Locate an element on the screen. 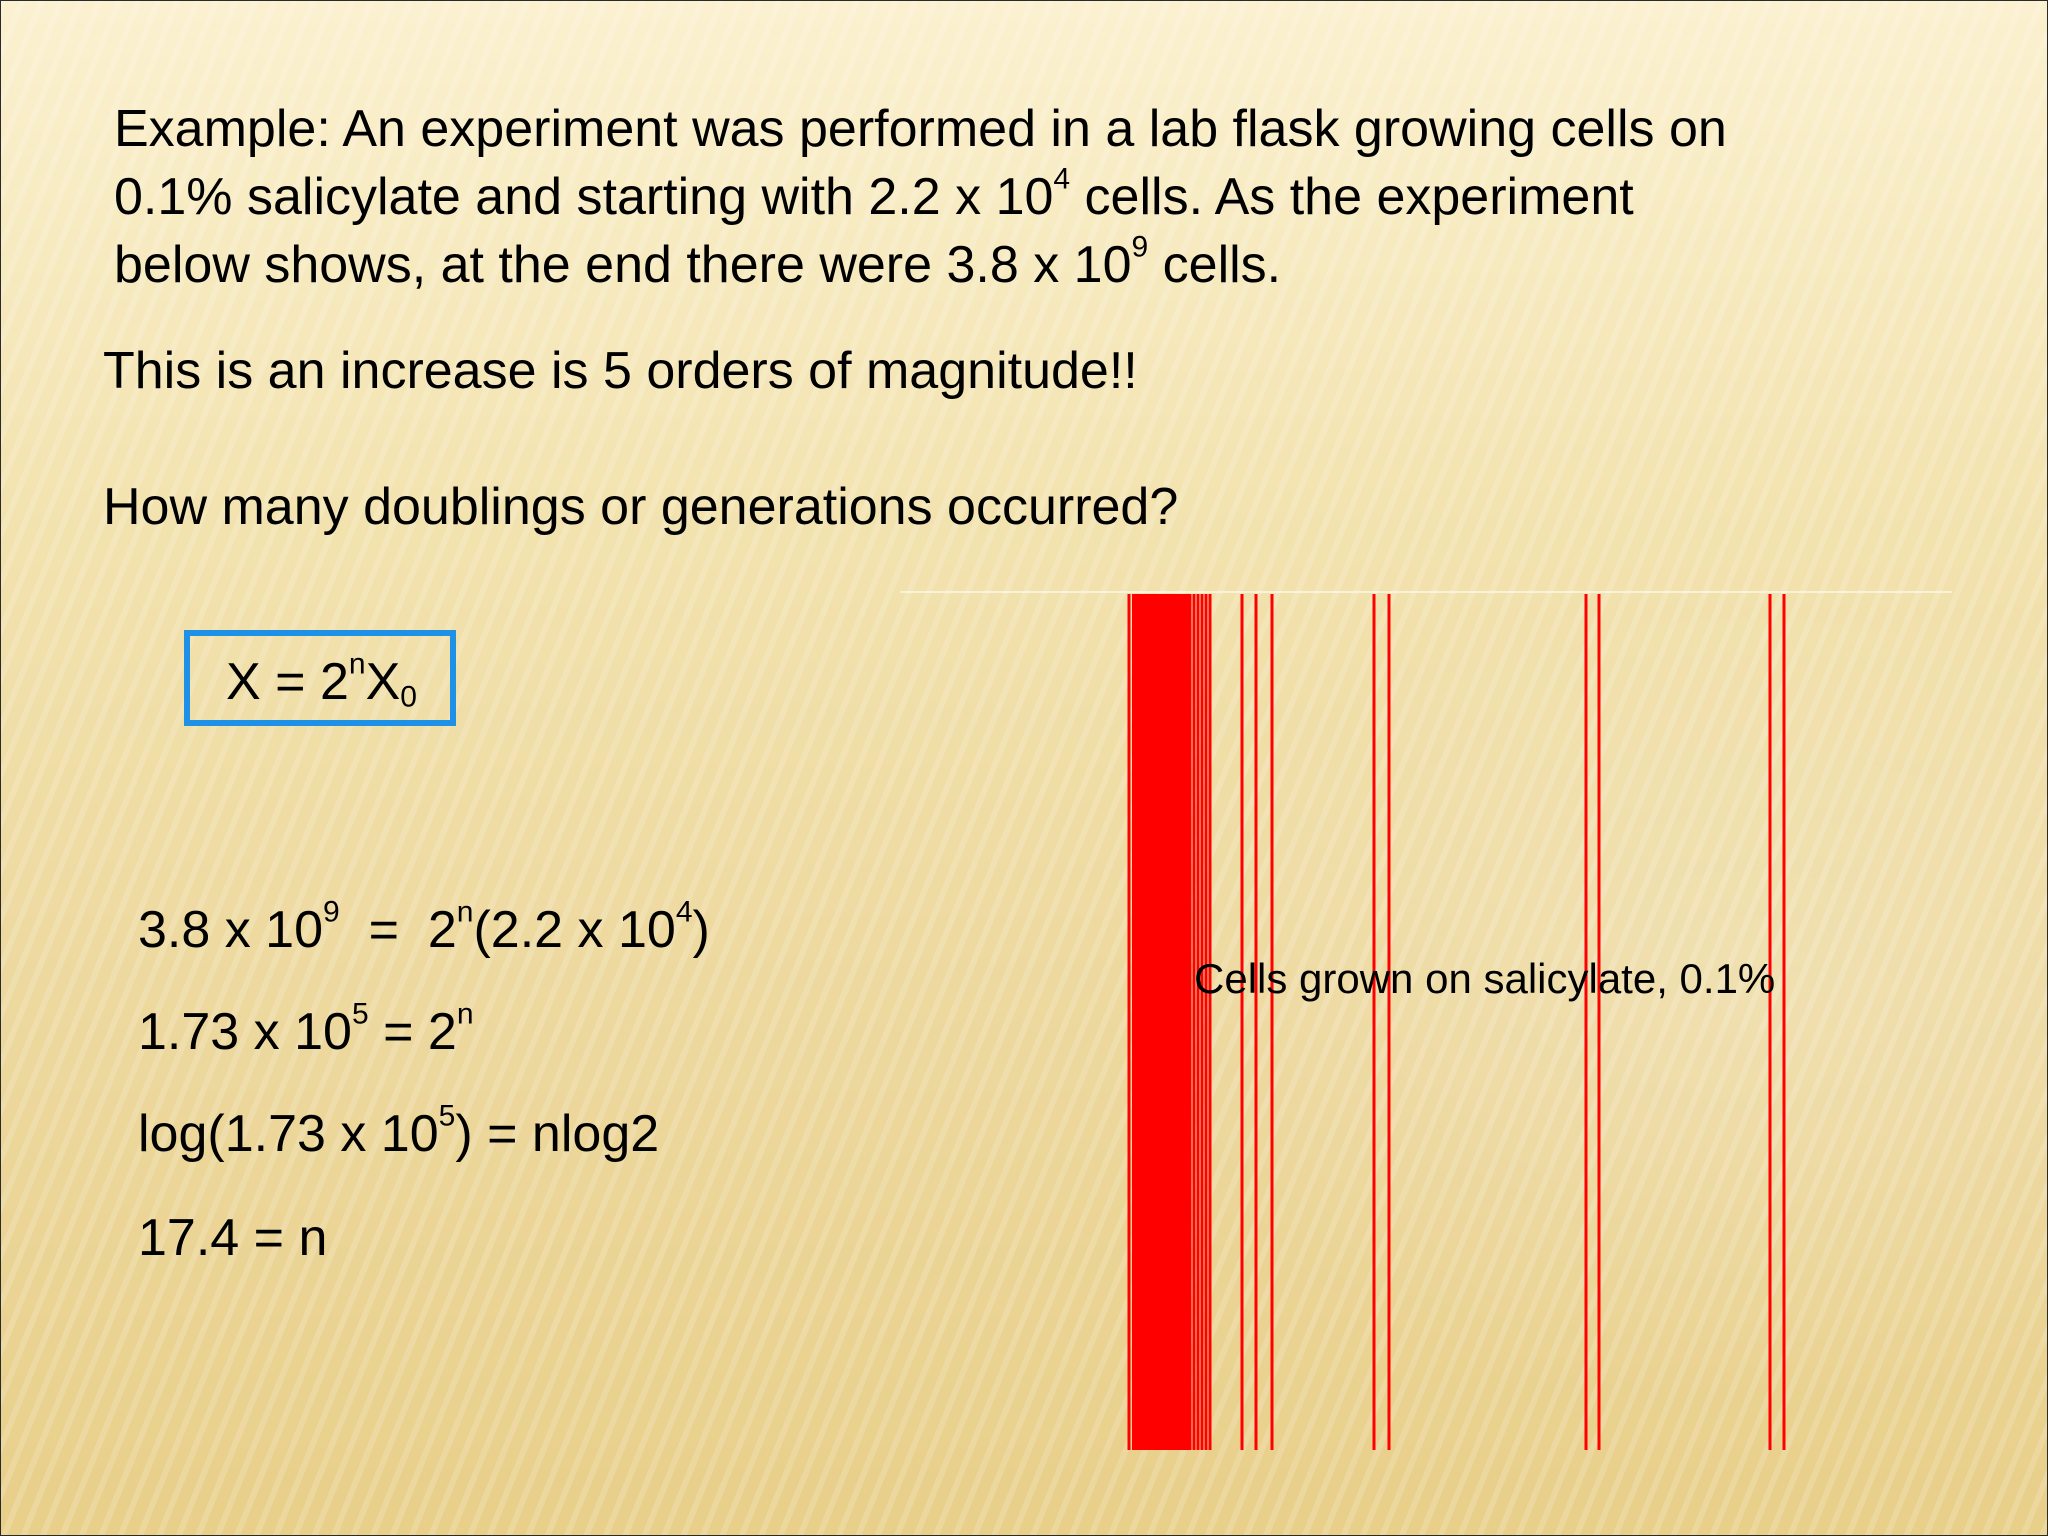  eq2-part-b: = 2 is located at coordinates (412, 1032).